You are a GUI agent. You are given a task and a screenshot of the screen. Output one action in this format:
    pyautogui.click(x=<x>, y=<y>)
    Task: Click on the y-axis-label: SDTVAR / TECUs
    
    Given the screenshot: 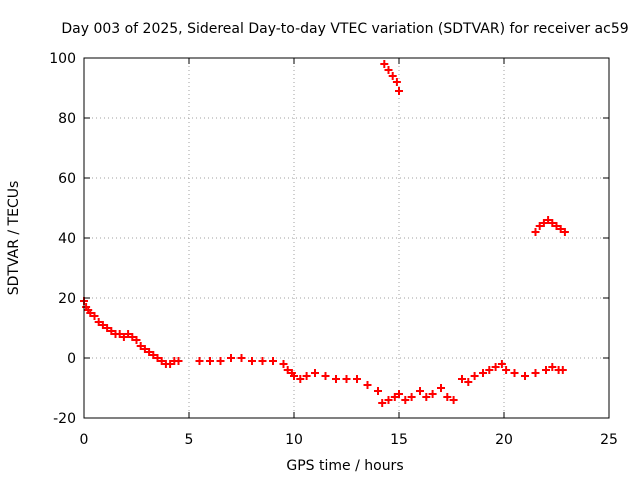 What is the action you would take?
    pyautogui.click(x=14, y=238)
    